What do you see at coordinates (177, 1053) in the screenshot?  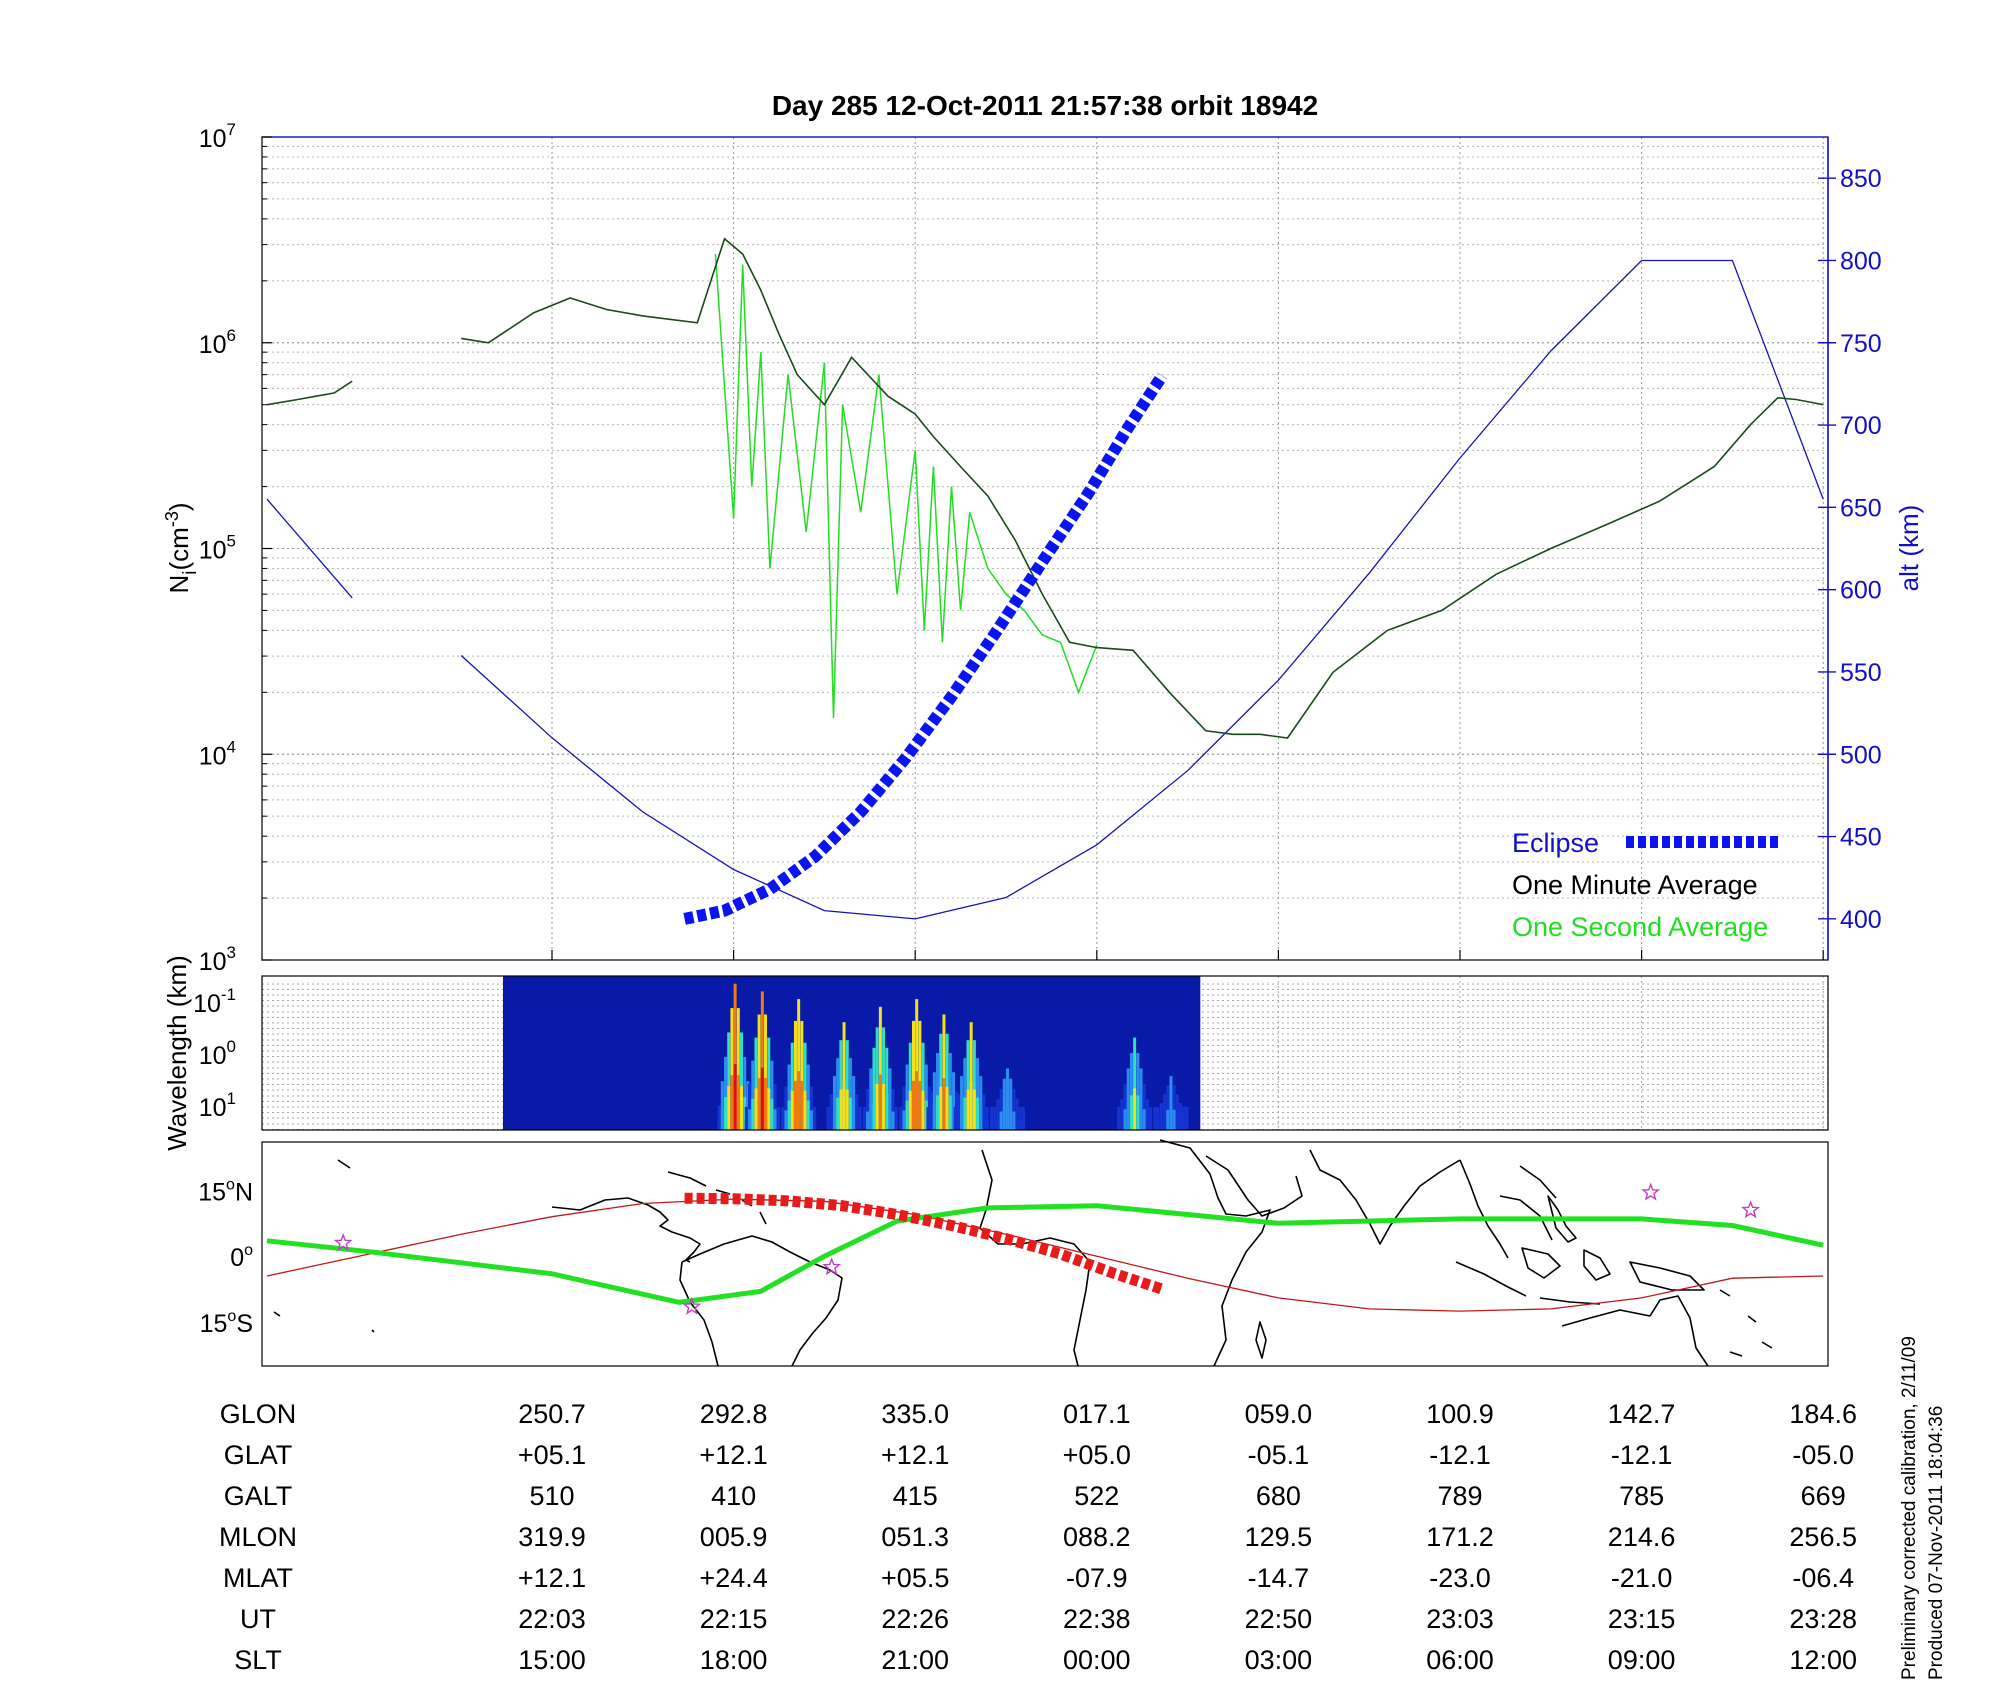 I see `wavelength-axis-label: Wavelength (km)` at bounding box center [177, 1053].